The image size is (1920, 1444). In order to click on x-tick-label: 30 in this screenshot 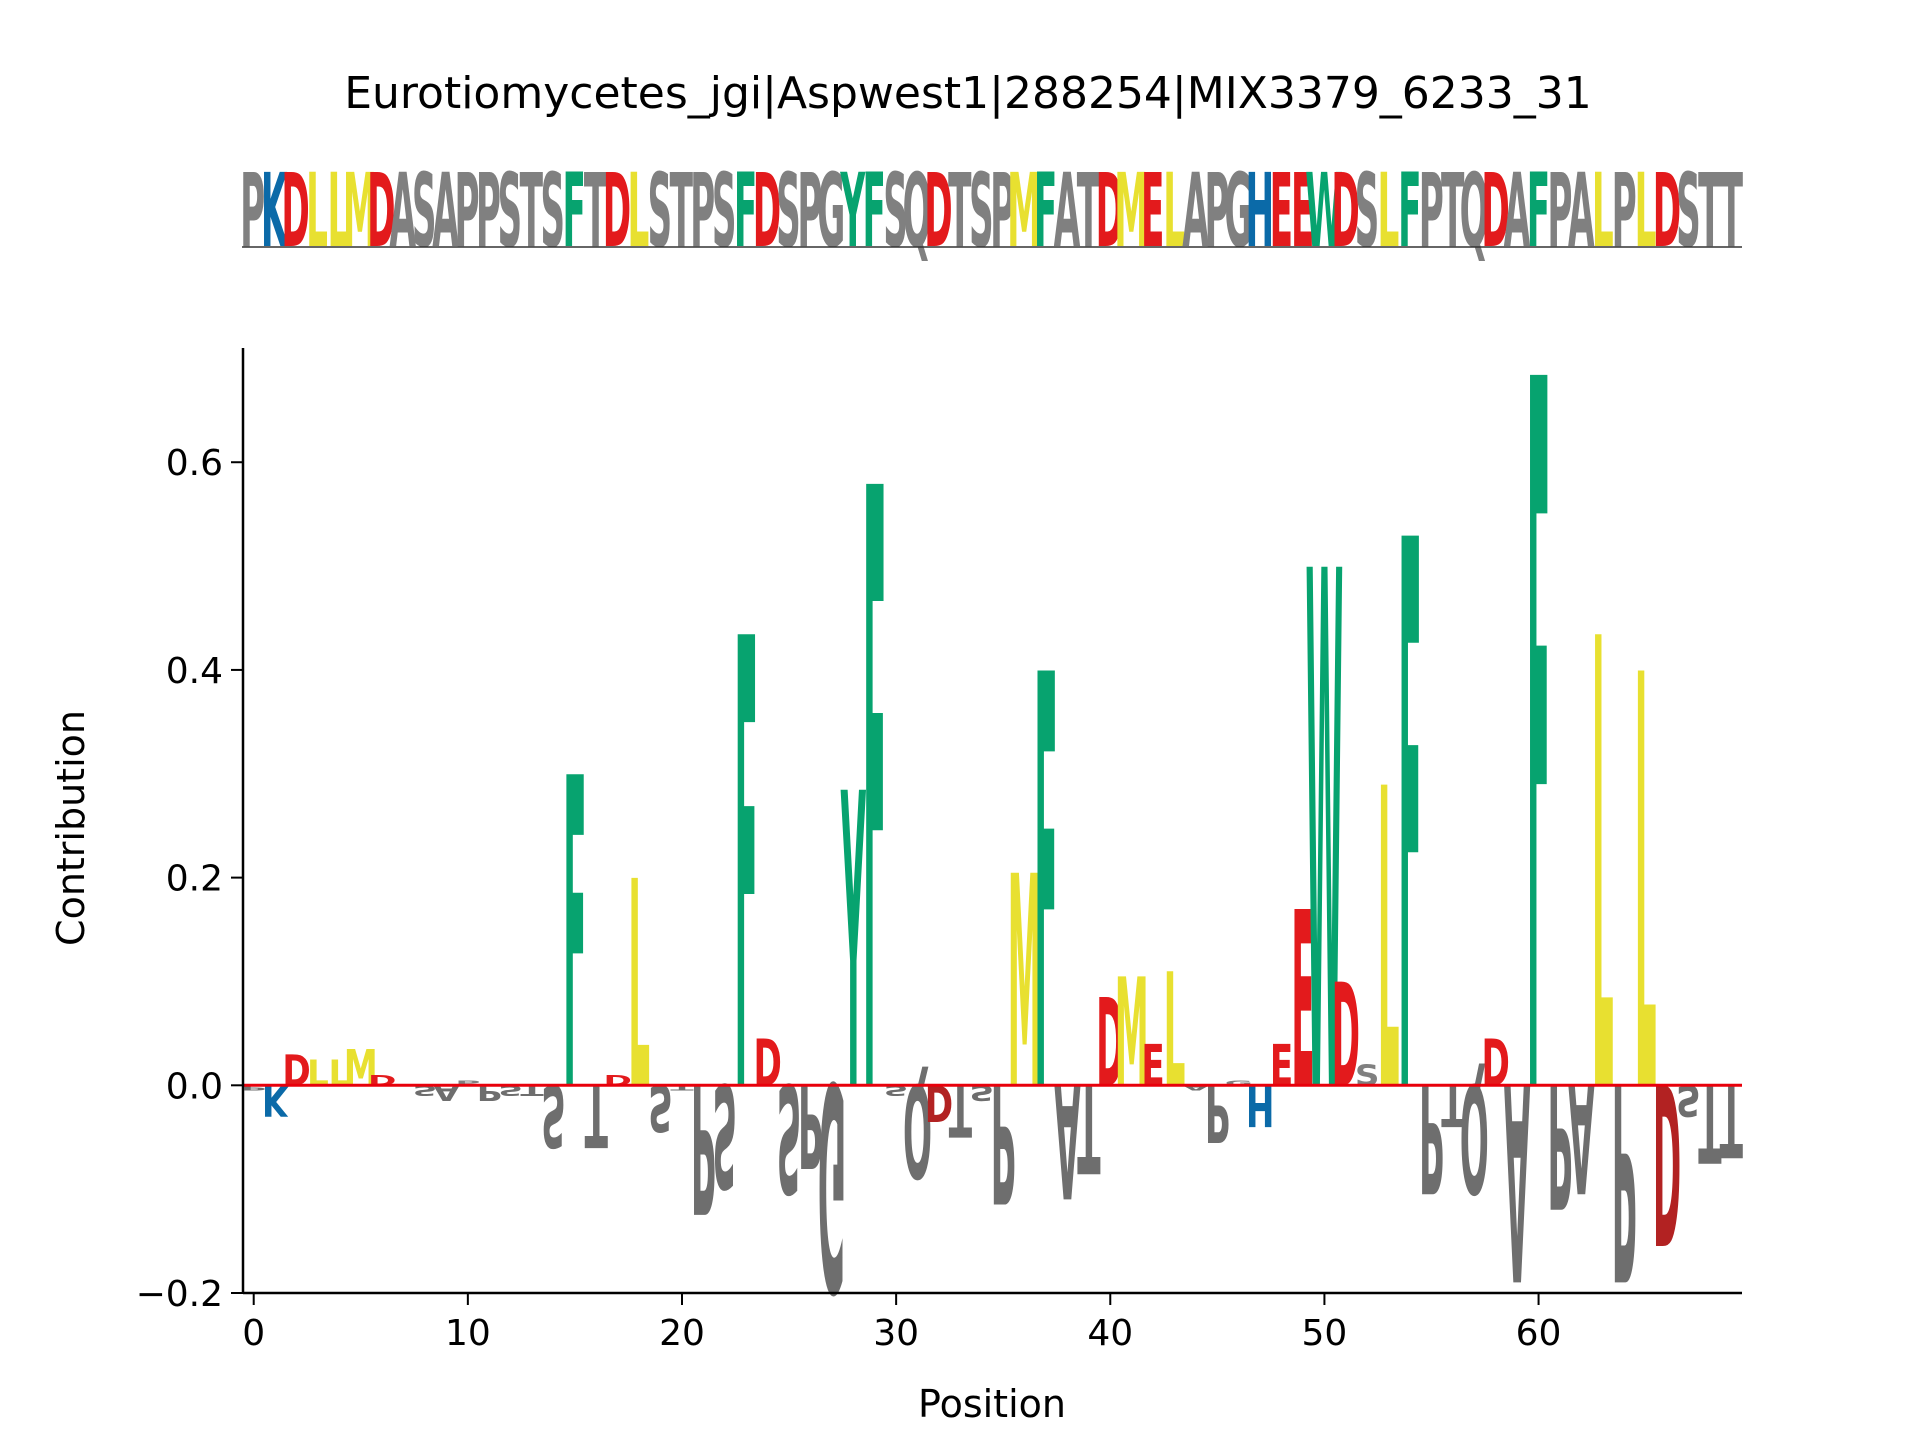, I will do `click(896, 1333)`.